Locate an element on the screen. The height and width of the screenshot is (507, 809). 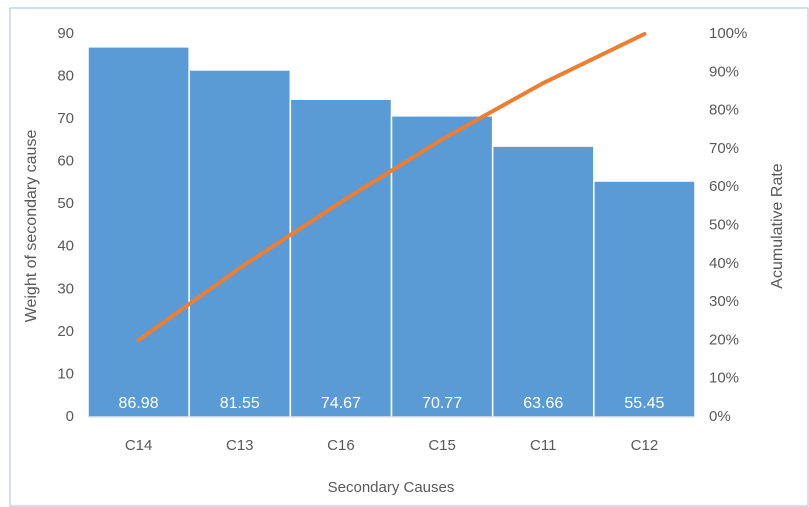
y-tick-label: 90 is located at coordinates (65, 33).